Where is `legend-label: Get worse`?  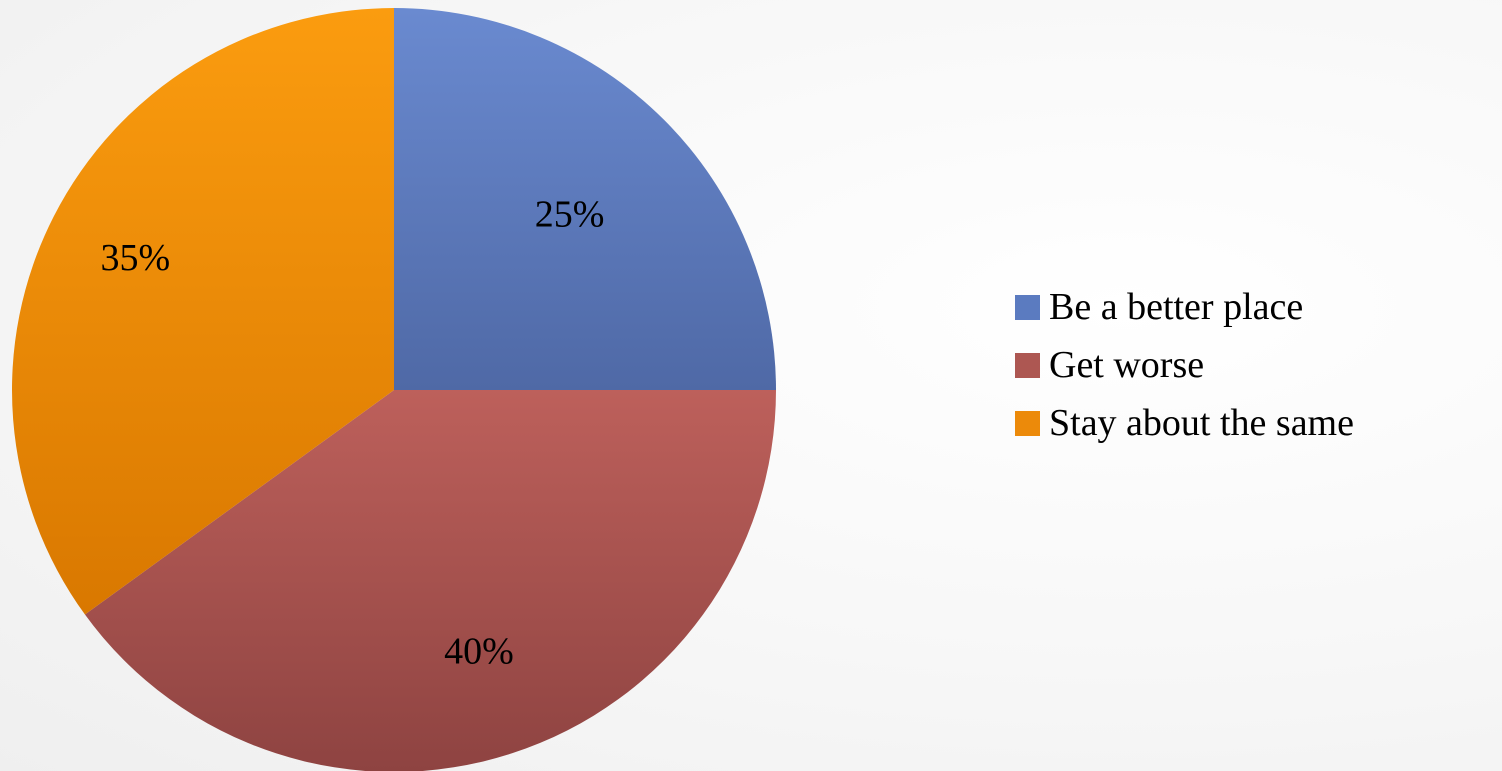 legend-label: Get worse is located at coordinates (1127, 365).